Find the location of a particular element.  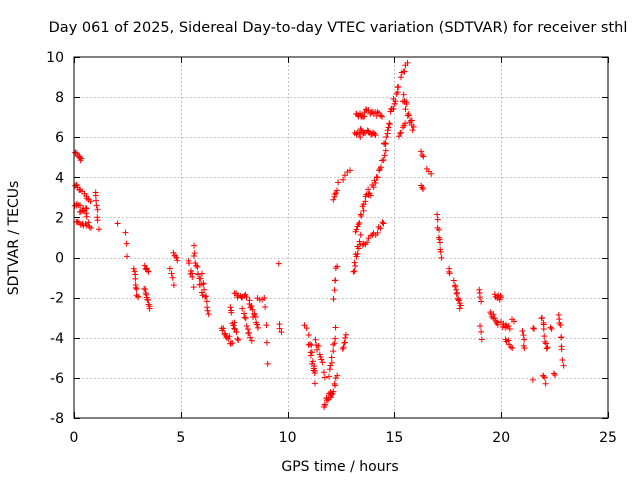

y-tick-label: -4 is located at coordinates (57, 339).